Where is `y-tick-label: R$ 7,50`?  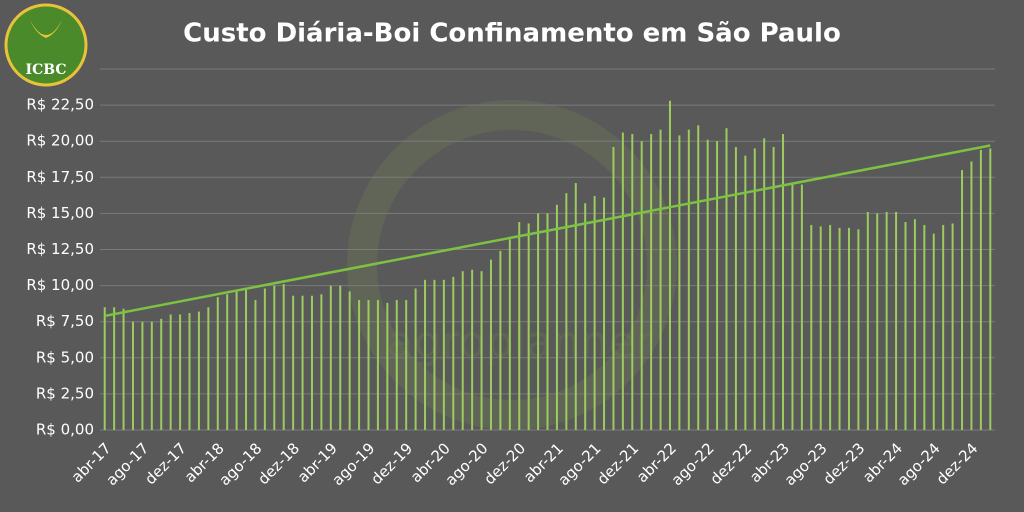
y-tick-label: R$ 7,50 is located at coordinates (65, 321).